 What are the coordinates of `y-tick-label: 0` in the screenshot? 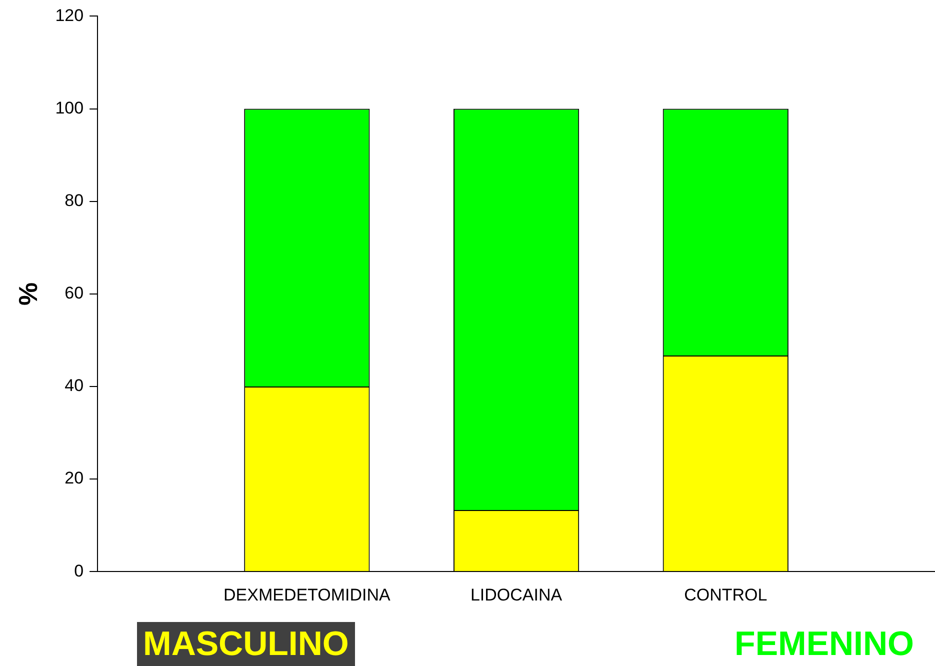 It's located at (79, 570).